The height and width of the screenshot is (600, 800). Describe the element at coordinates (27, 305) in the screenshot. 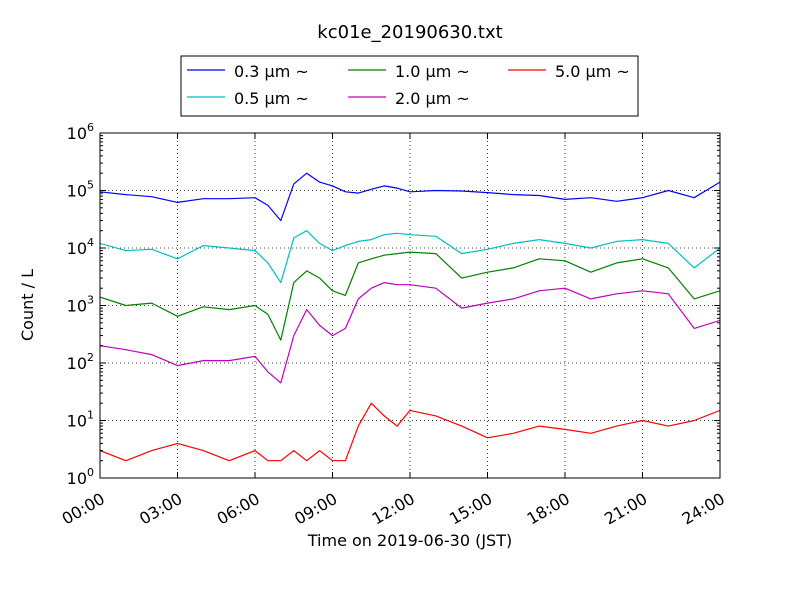

I see `y-axis-label: Count / L` at that location.